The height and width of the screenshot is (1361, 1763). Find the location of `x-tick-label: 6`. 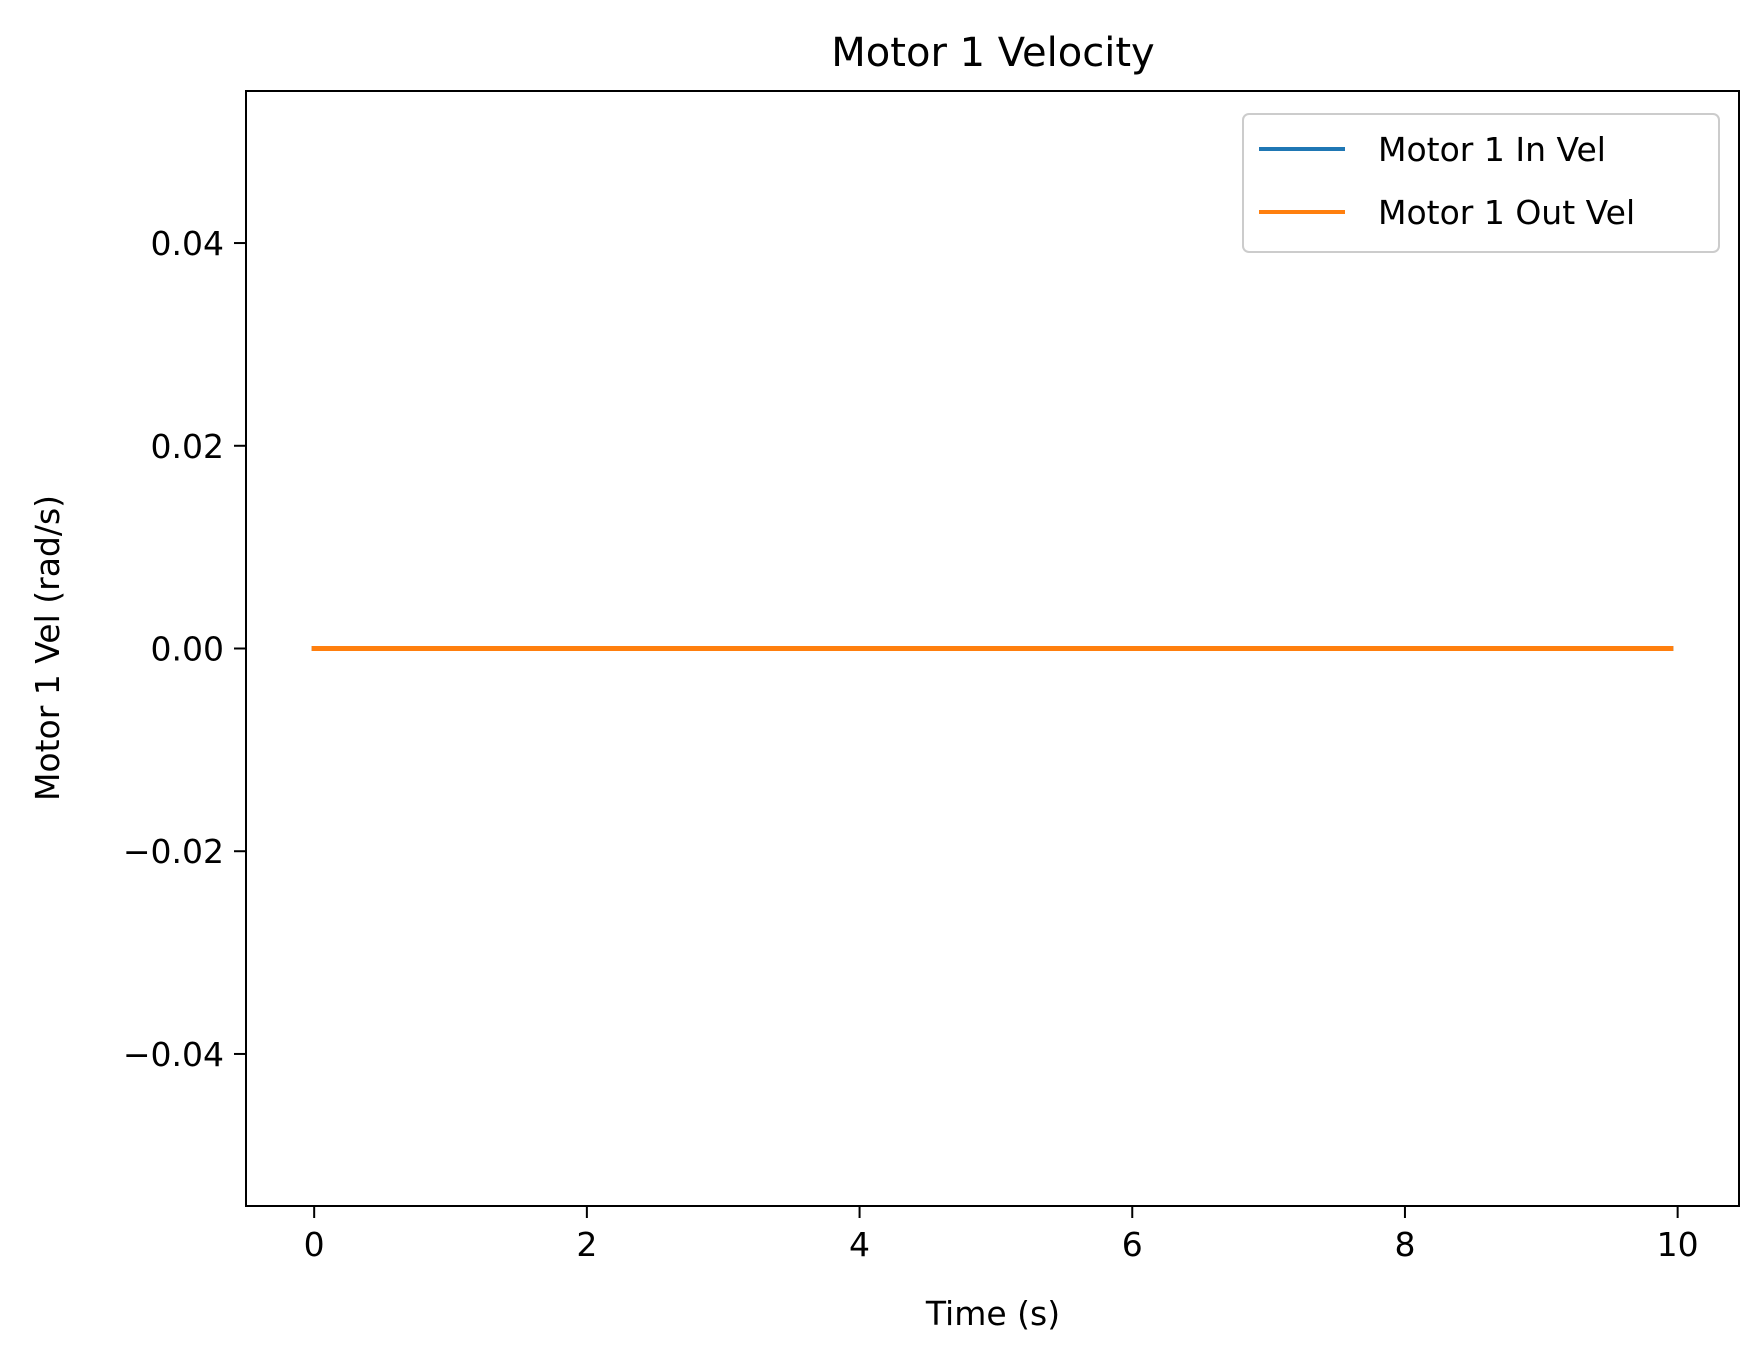

x-tick-label: 6 is located at coordinates (1132, 1244).